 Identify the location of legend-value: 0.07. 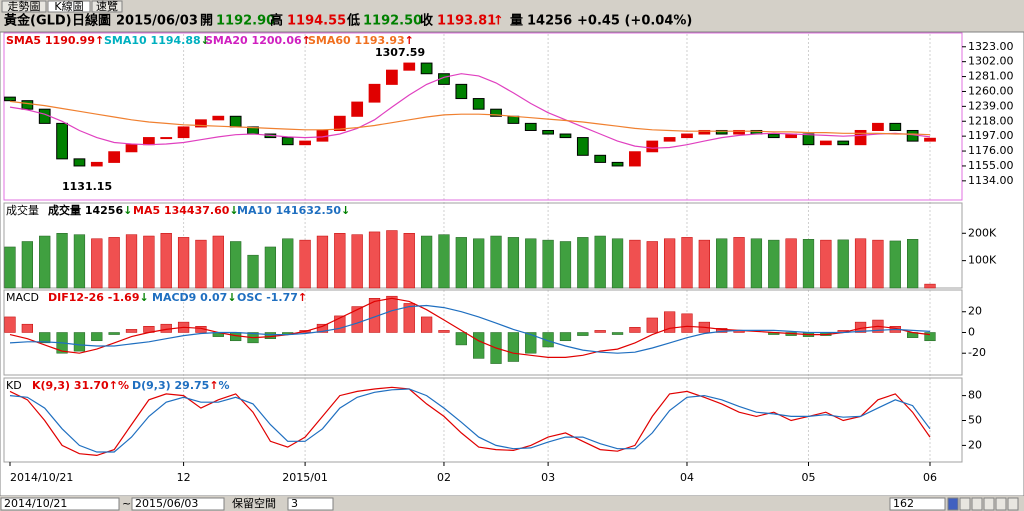
(213, 297).